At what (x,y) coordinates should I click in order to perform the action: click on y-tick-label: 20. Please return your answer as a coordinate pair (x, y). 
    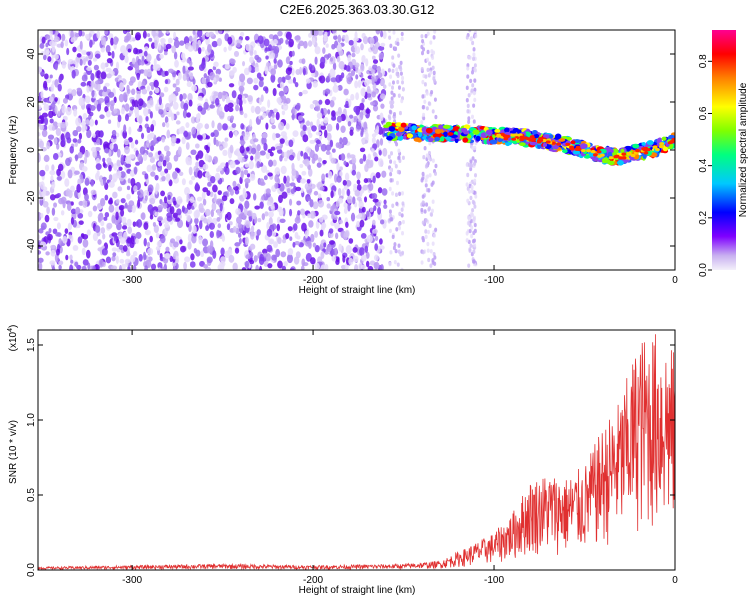
    Looking at the image, I should click on (31, 102).